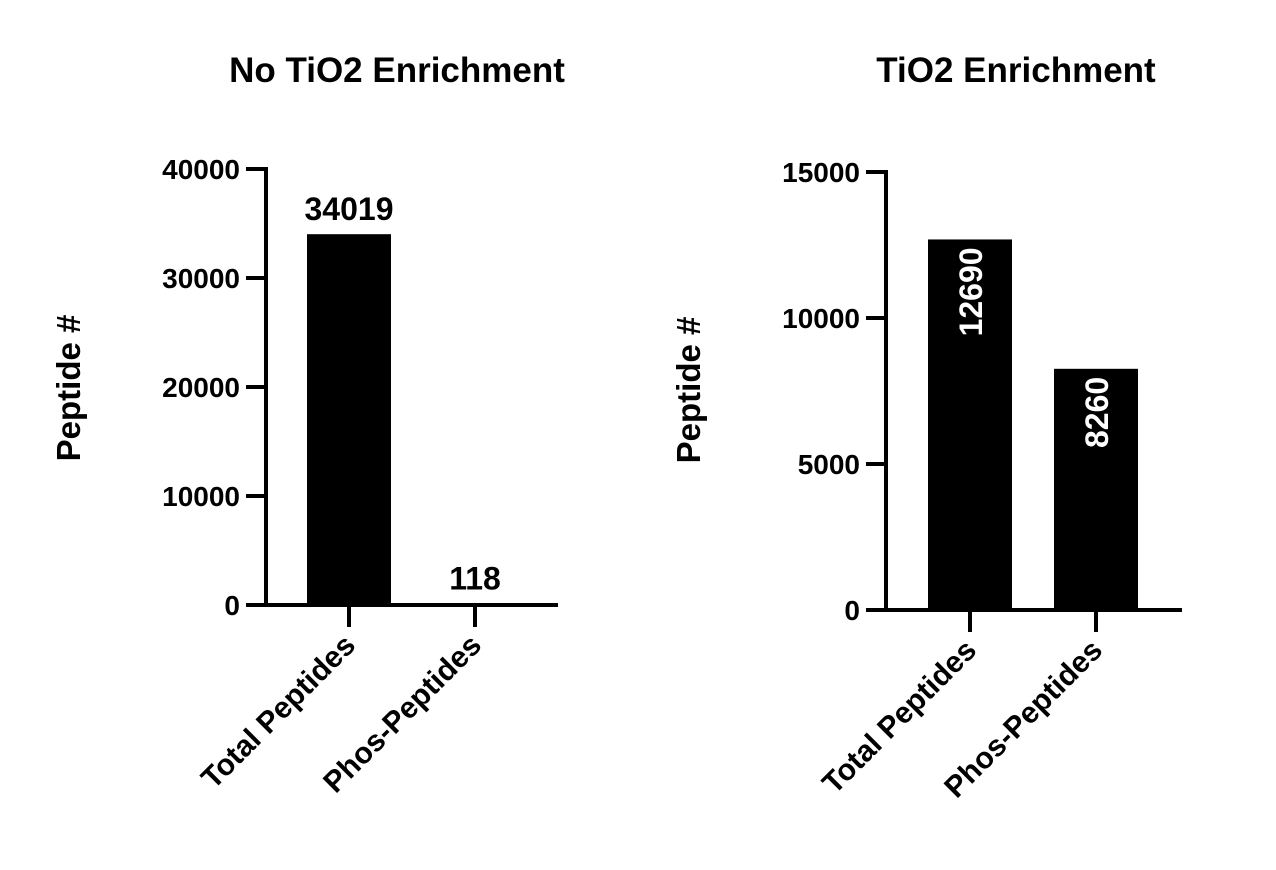 This screenshot has height=870, width=1276. What do you see at coordinates (475, 579) in the screenshot?
I see `data-label: 118` at bounding box center [475, 579].